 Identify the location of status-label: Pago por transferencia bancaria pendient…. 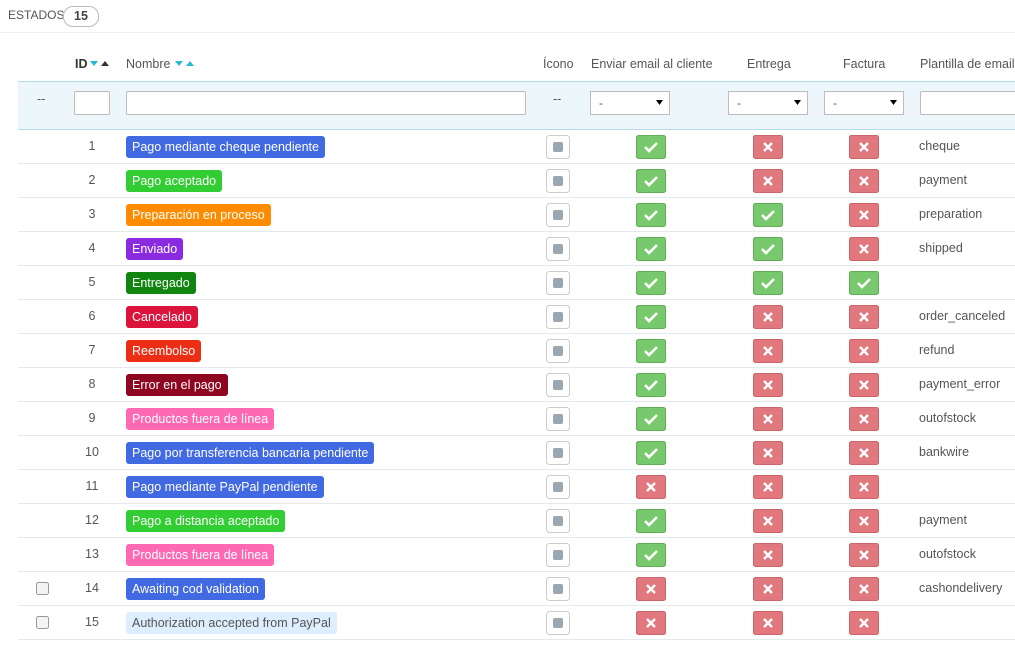
(250, 453).